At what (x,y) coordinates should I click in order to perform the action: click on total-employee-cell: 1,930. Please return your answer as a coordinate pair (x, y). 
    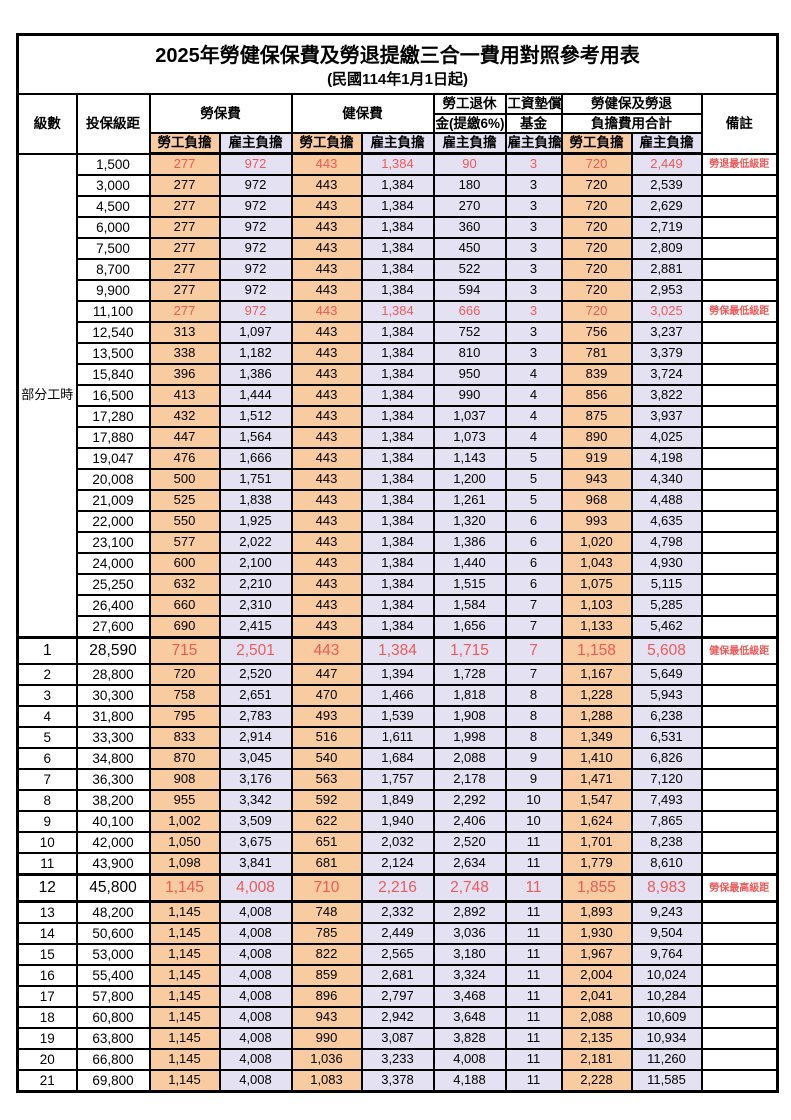
    Looking at the image, I should click on (596, 934).